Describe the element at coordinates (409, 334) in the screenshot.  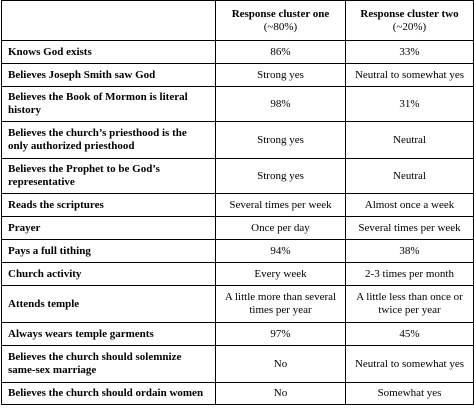
I see `cell-value: 45%` at that location.